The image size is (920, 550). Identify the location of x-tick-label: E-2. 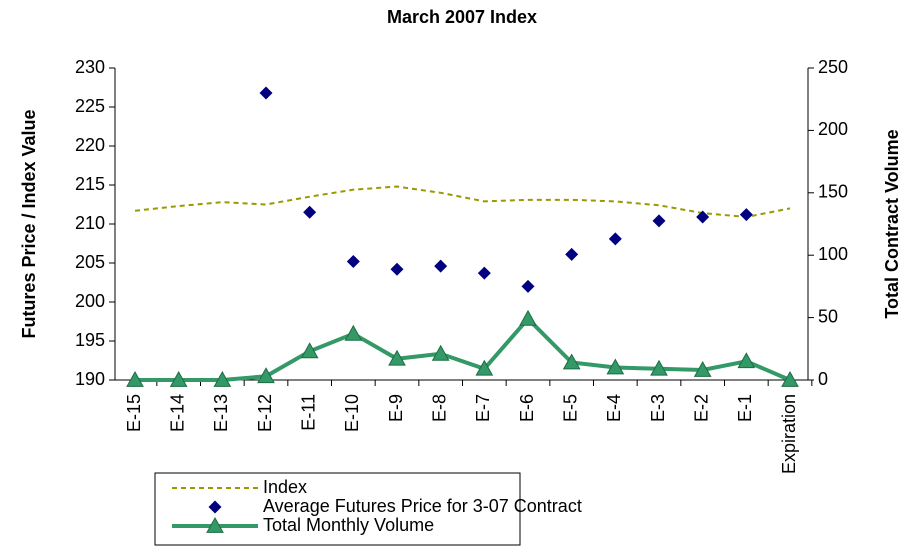
(701, 408).